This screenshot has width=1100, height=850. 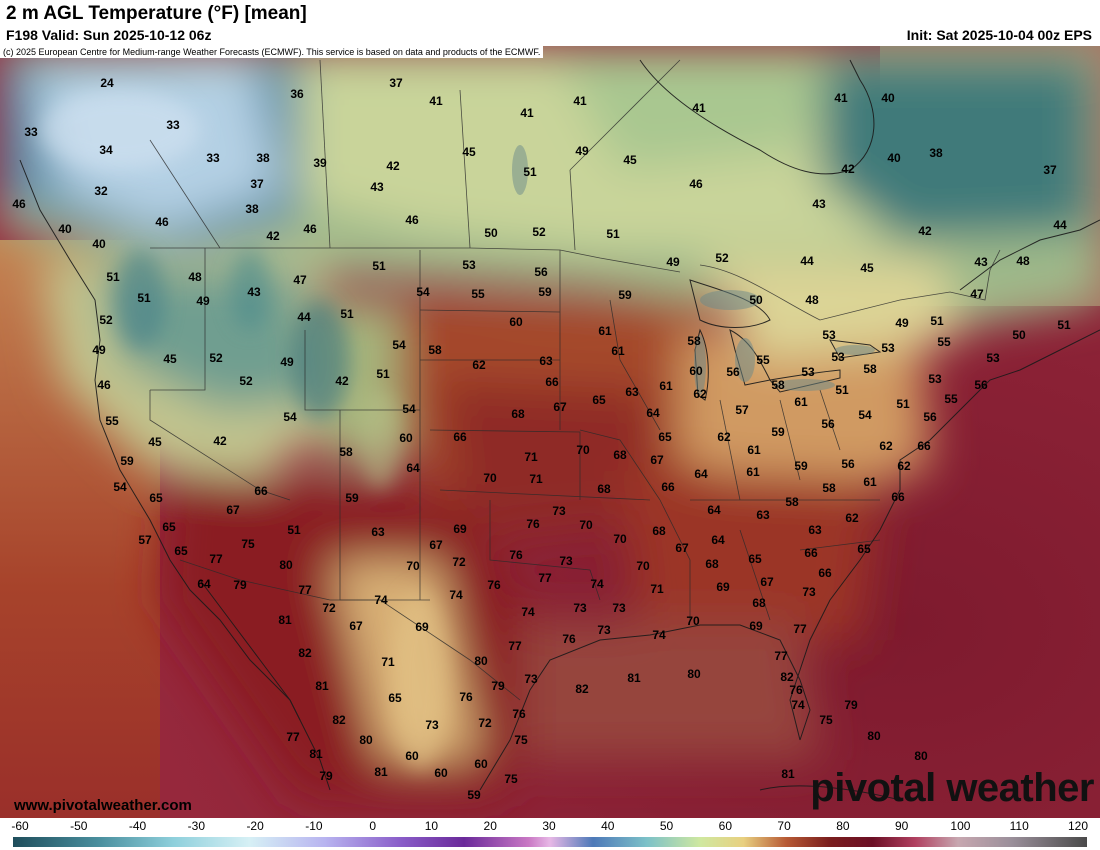 What do you see at coordinates (498, 686) in the screenshot?
I see `temperature-label: 79` at bounding box center [498, 686].